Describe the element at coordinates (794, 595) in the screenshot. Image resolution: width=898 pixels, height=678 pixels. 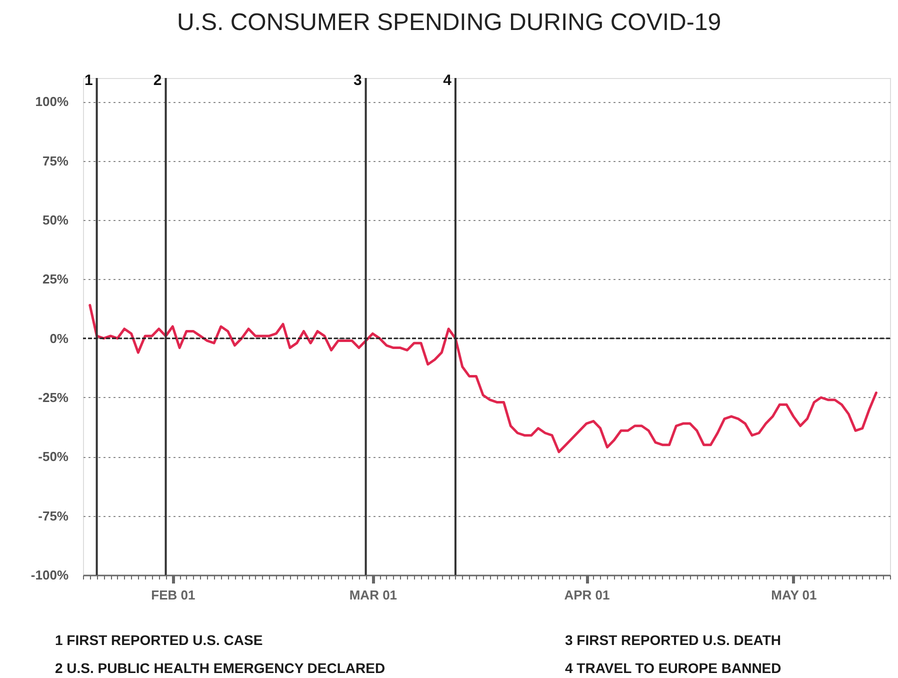
I see `x-tick-label: MAY 01` at that location.